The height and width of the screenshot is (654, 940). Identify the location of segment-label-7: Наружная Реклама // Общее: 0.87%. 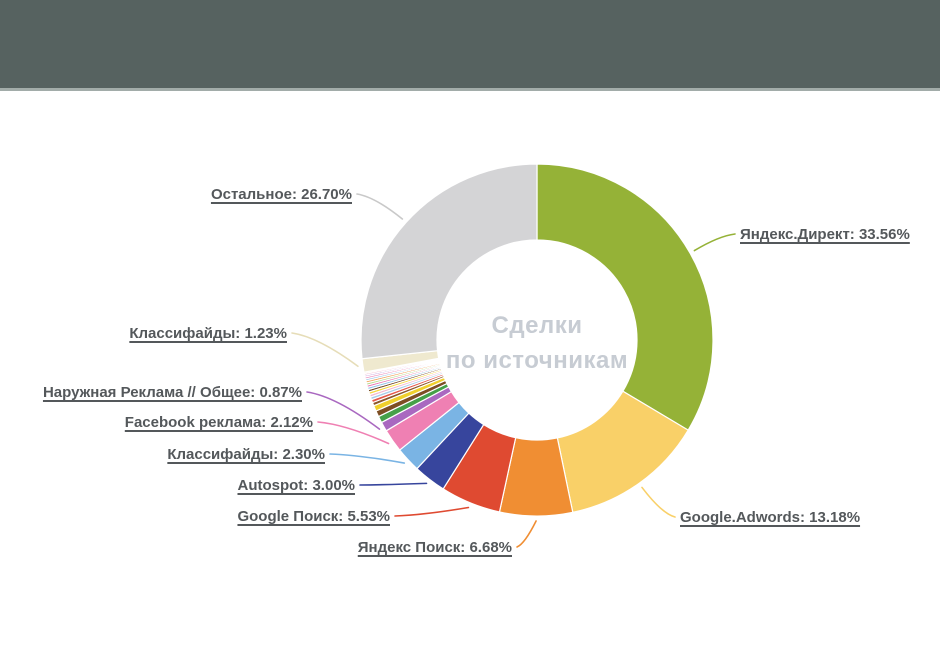
(172, 392).